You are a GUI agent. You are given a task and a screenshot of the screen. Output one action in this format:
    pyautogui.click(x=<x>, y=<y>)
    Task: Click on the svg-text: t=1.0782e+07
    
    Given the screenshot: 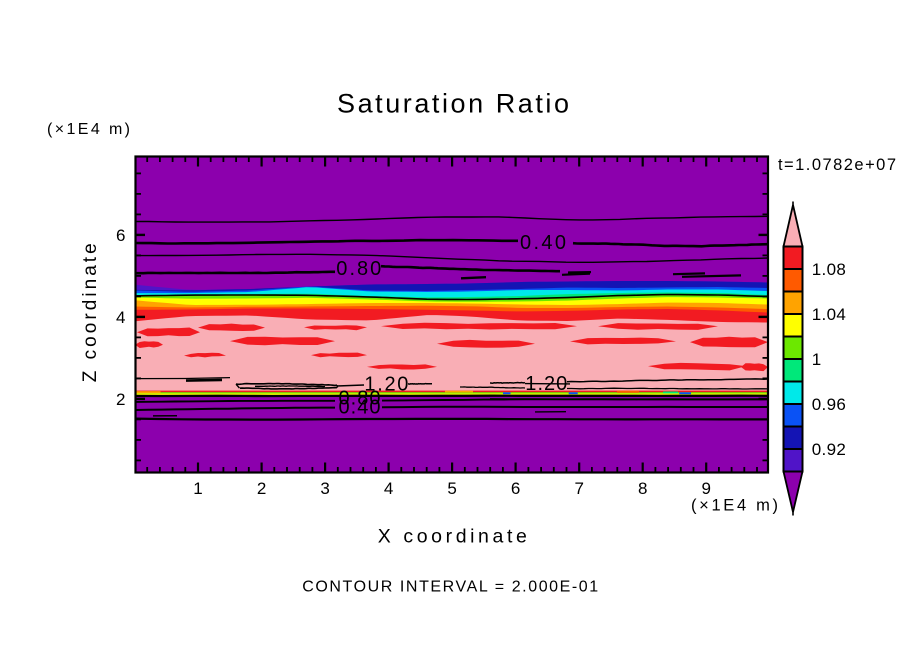 What is the action you would take?
    pyautogui.click(x=837, y=165)
    